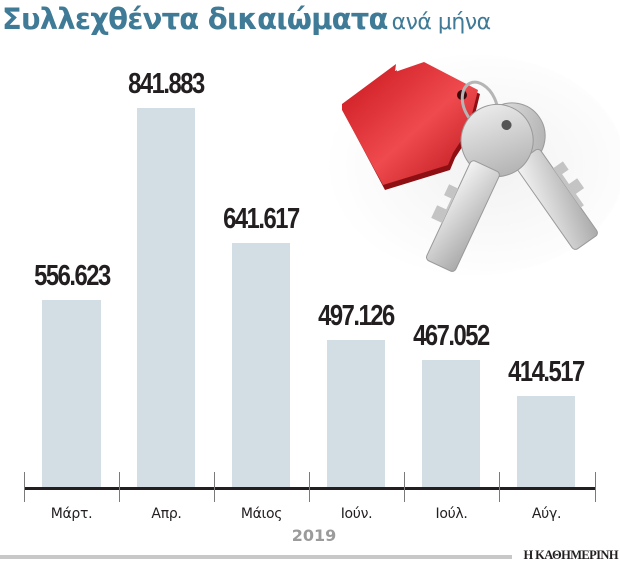 The image size is (620, 563). I want to click on value-label-apr: 841.883, so click(166, 84).